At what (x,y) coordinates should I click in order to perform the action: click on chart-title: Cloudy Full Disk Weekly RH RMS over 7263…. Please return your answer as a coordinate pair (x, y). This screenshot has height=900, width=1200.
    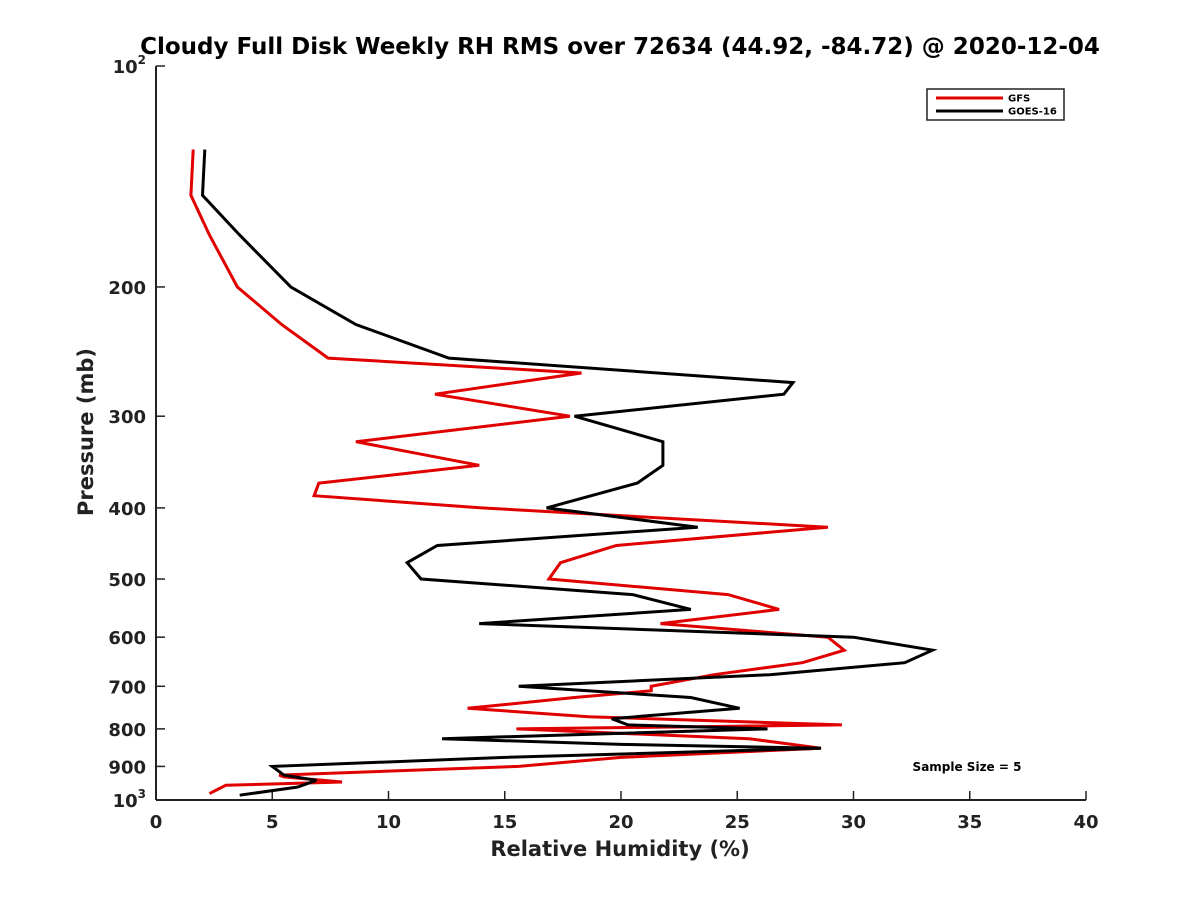
    Looking at the image, I should click on (620, 47).